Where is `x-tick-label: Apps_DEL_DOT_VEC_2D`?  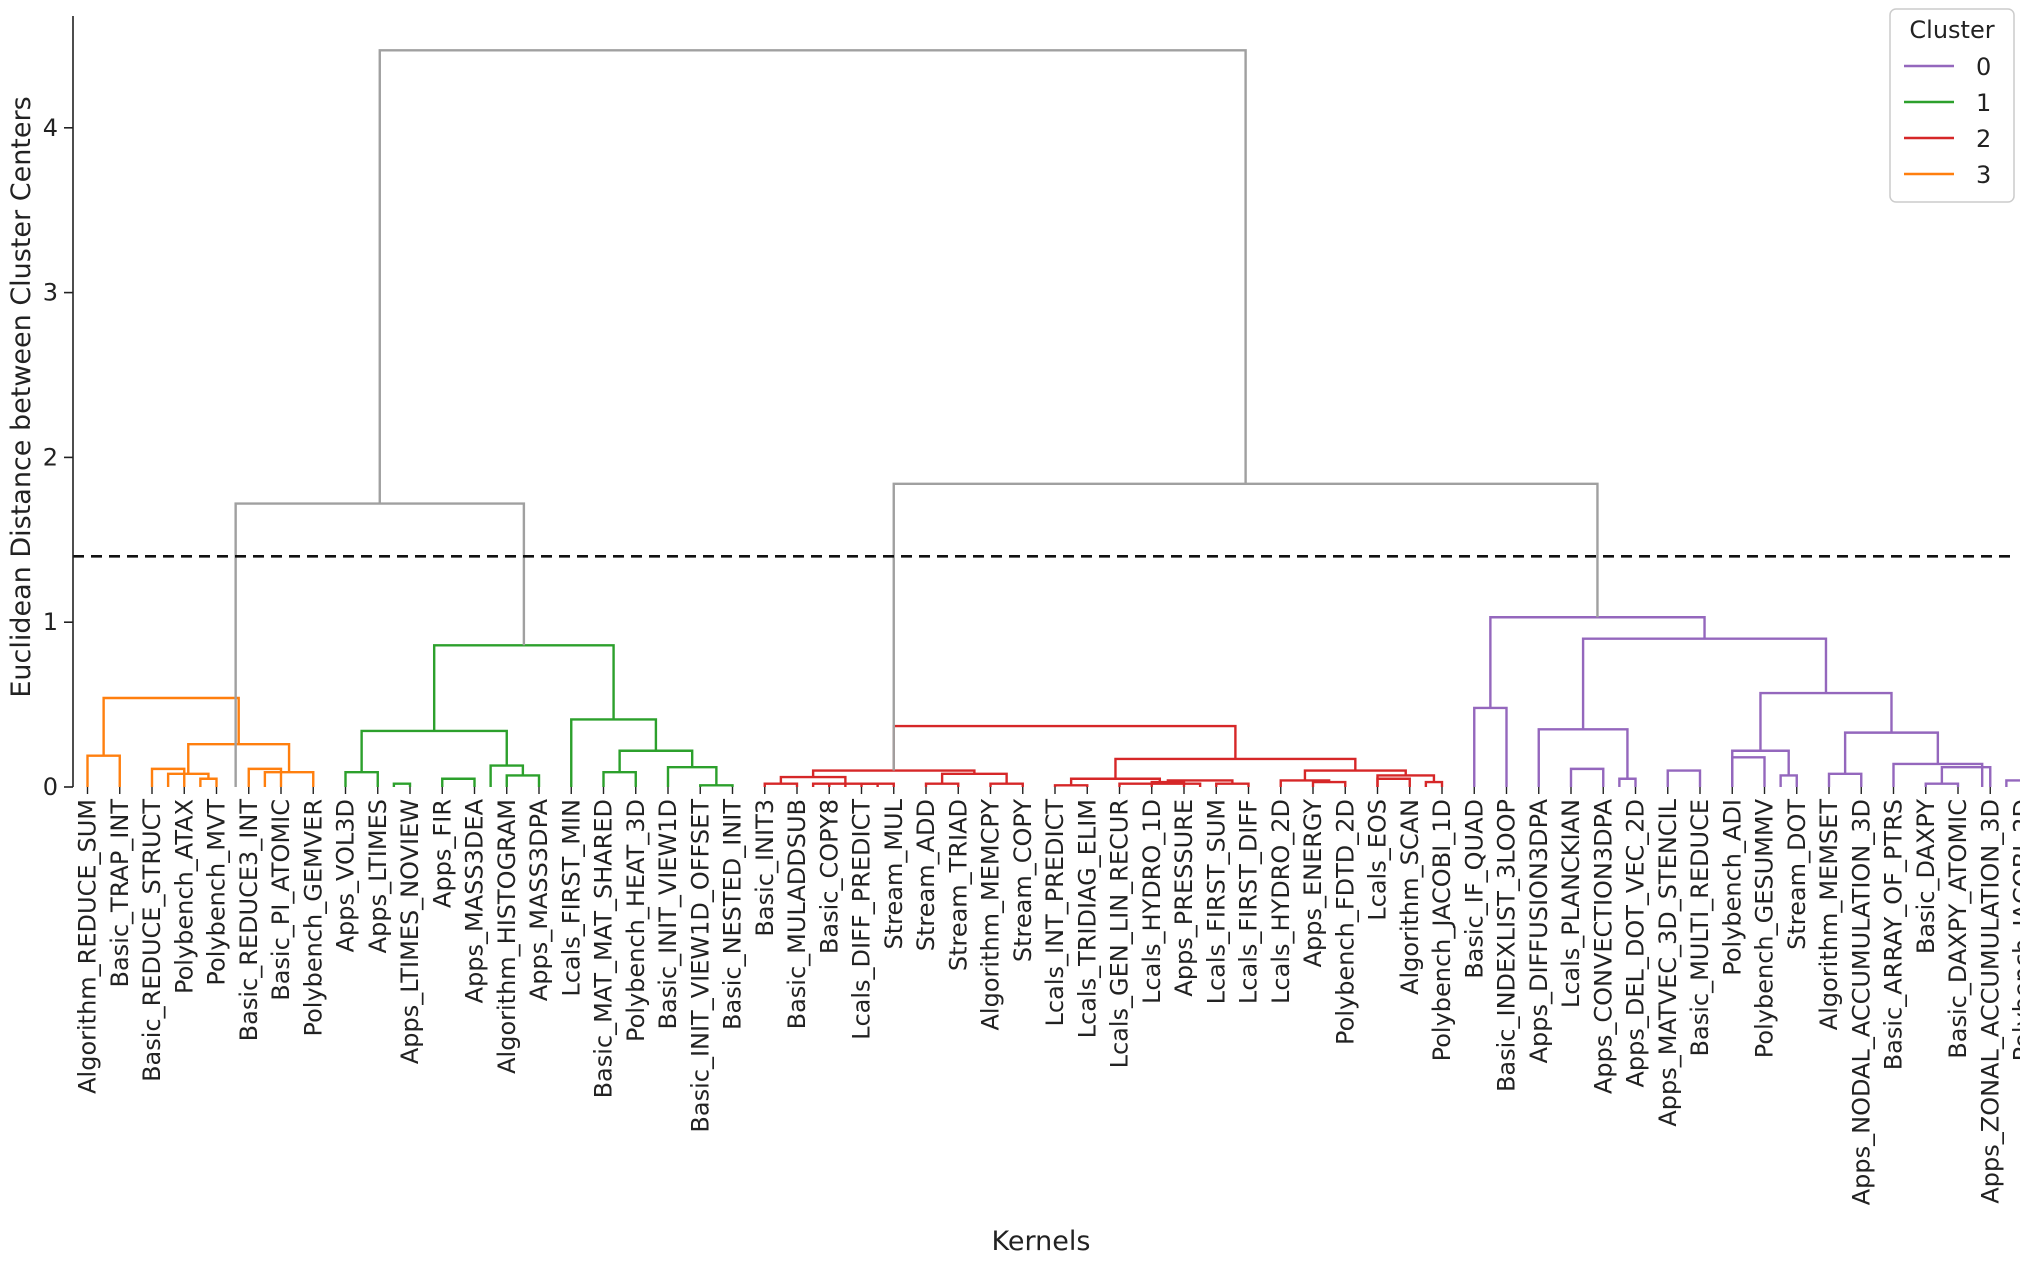 x-tick-label: Apps_DEL_DOT_VEC_2D is located at coordinates (1636, 943).